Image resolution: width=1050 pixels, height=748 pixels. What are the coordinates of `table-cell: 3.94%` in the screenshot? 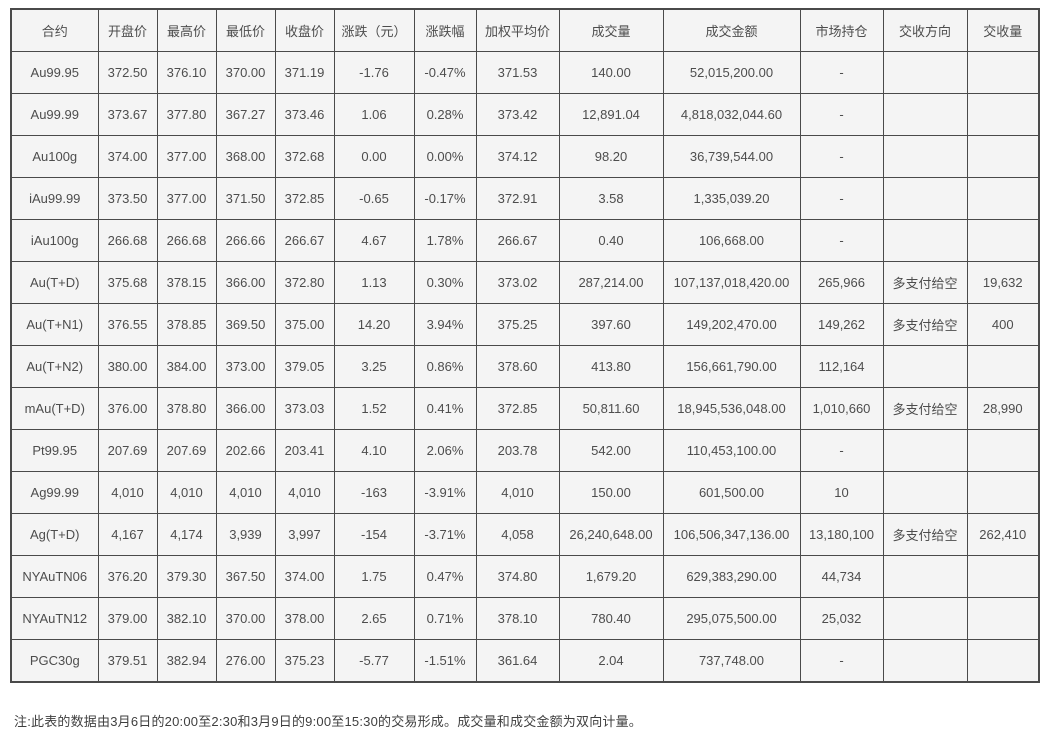 It's located at (445, 324).